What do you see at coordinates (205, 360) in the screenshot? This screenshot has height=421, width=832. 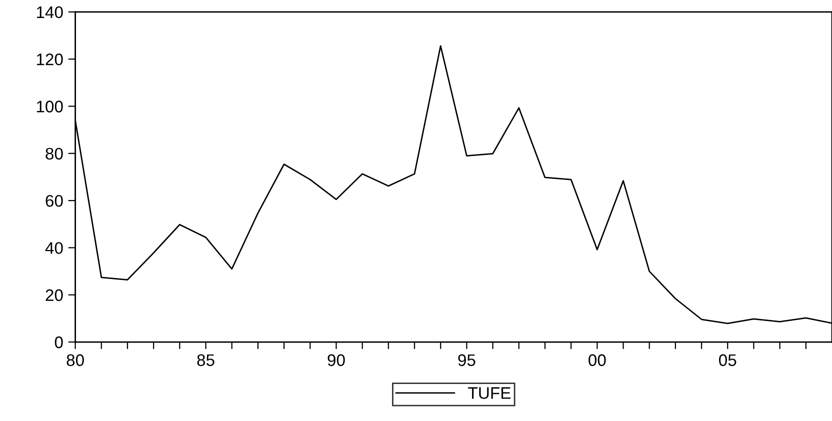 I see `x-tick-label: 85` at bounding box center [205, 360].